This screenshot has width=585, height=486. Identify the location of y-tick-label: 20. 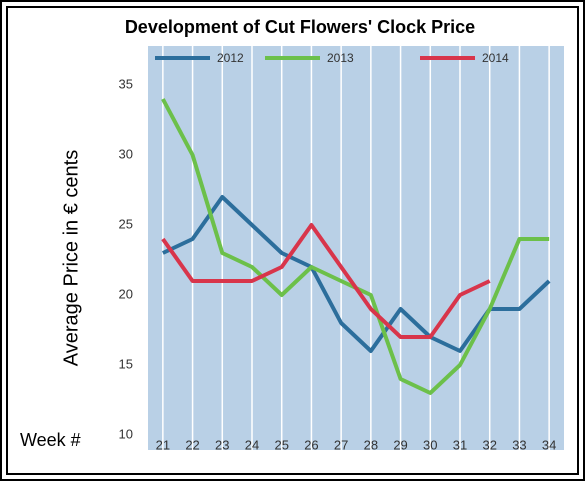
(126, 293).